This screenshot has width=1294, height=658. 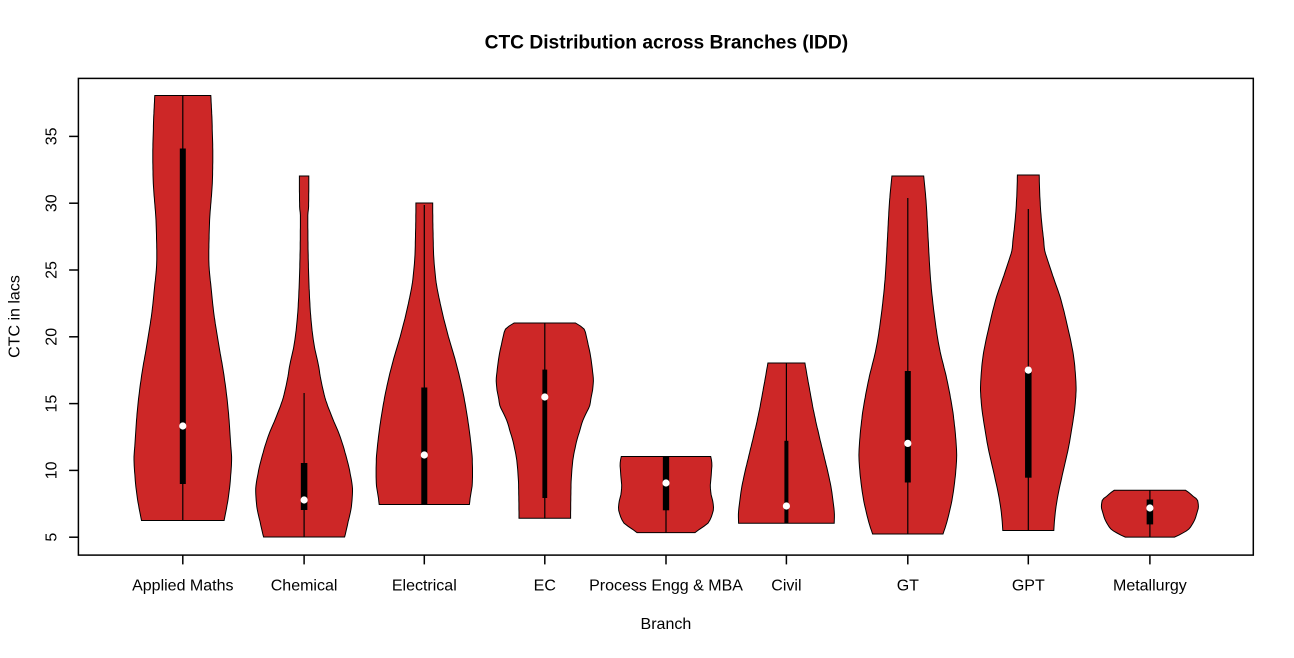 I want to click on svg-text: Applied Maths, so click(x=182, y=586).